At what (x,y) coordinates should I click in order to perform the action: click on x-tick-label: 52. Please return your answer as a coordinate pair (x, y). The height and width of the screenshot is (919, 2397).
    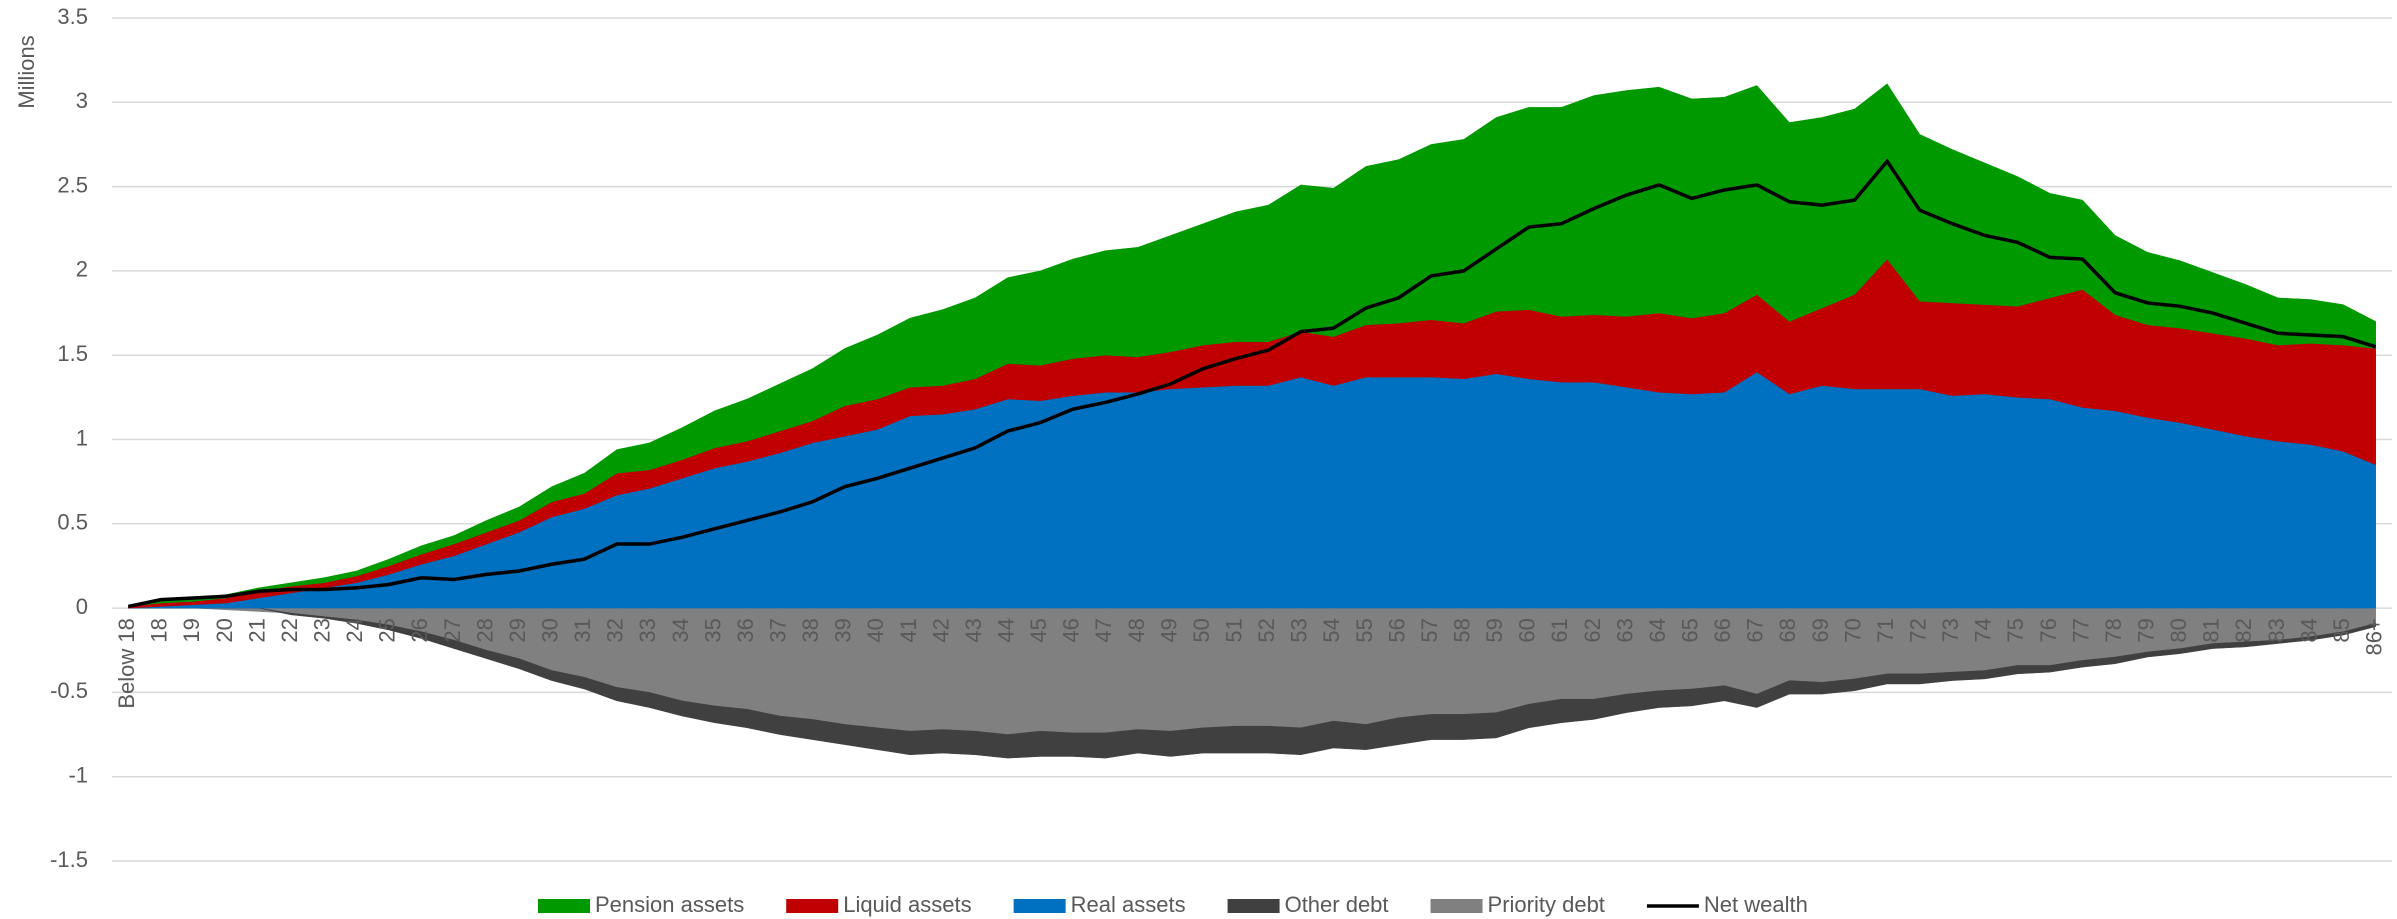
    Looking at the image, I should click on (1266, 630).